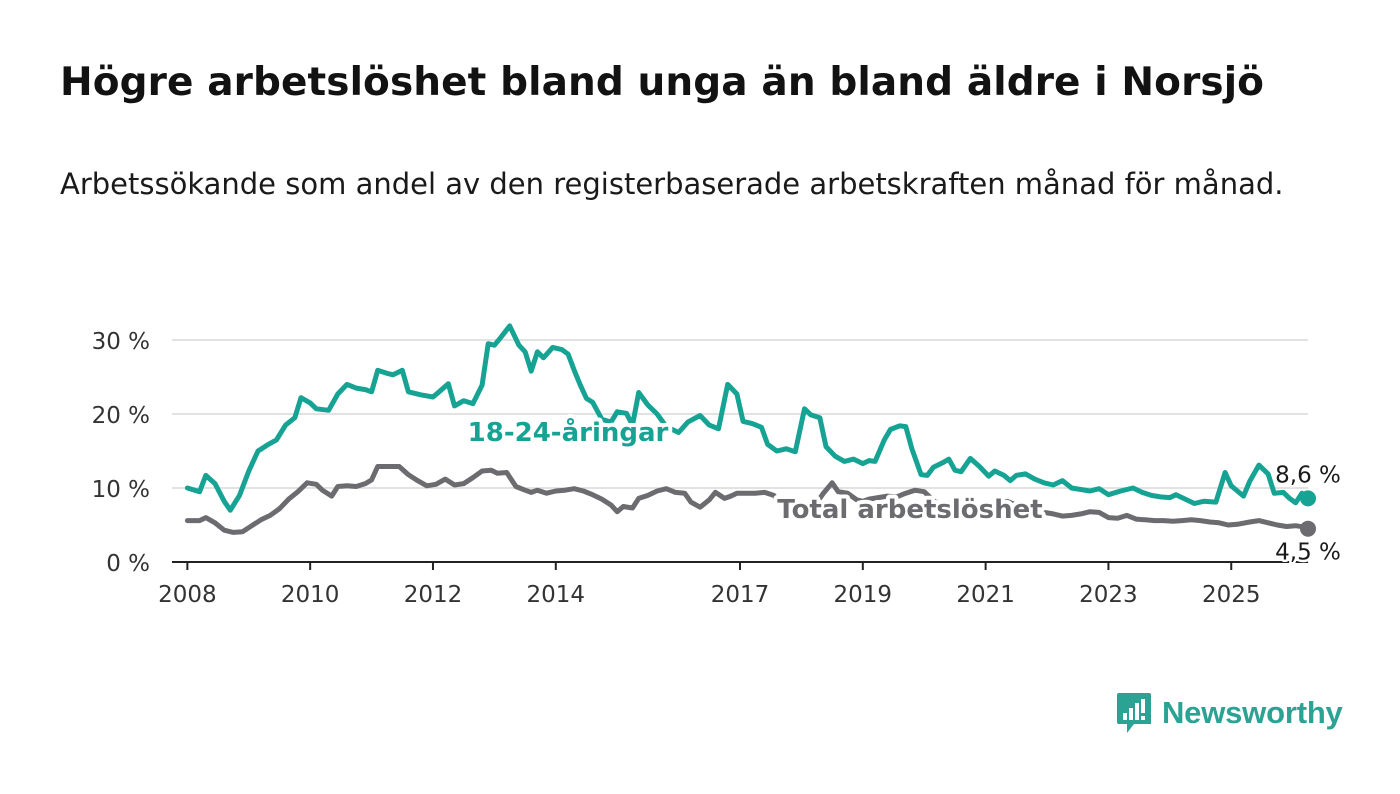 The height and width of the screenshot is (794, 1400). I want to click on x-tick-label: 2021, so click(985, 595).